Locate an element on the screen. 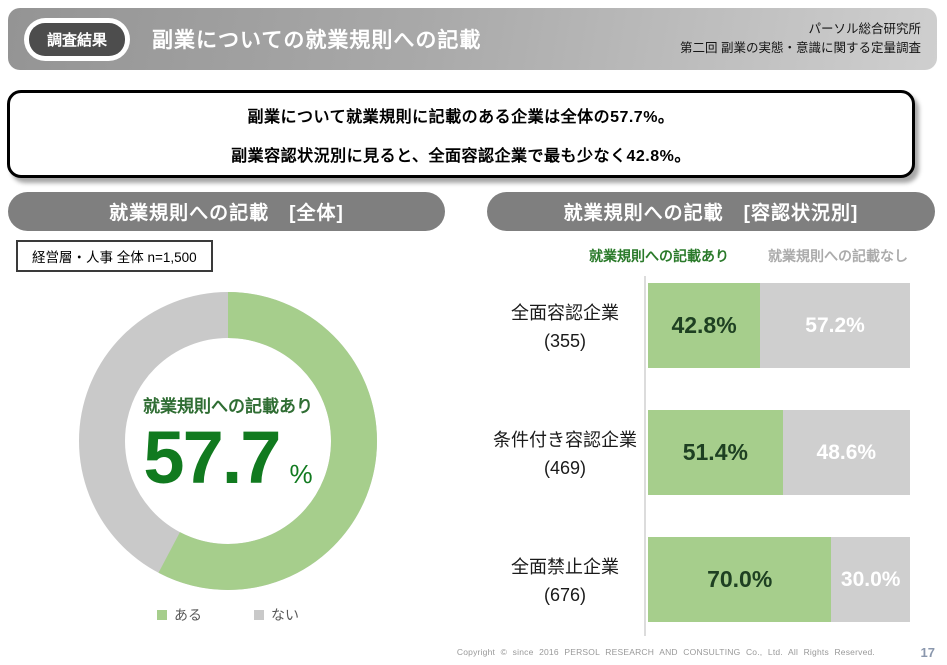  donut-center: 就業規則への記載あり 57.7 % is located at coordinates (228, 441).